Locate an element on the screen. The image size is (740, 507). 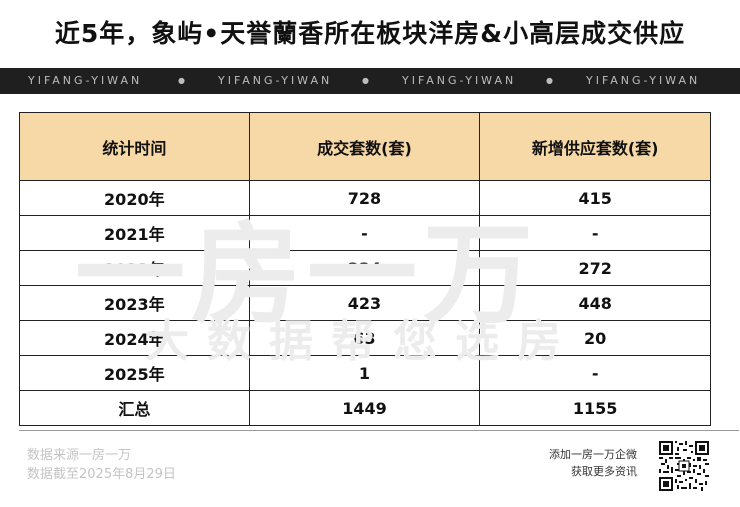
table-header-row: 统计时间 成交套数(套) 新增供应套数(套) is located at coordinates (365, 146).